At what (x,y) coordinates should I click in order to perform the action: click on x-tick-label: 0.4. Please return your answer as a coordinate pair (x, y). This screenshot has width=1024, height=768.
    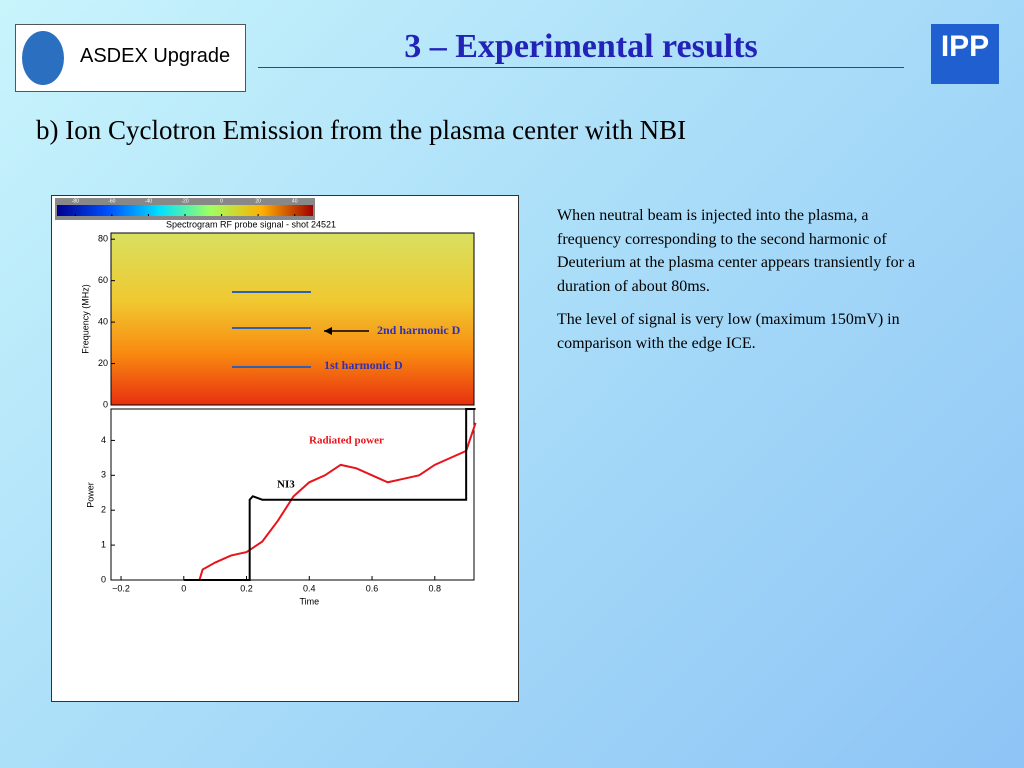
    Looking at the image, I should click on (309, 588).